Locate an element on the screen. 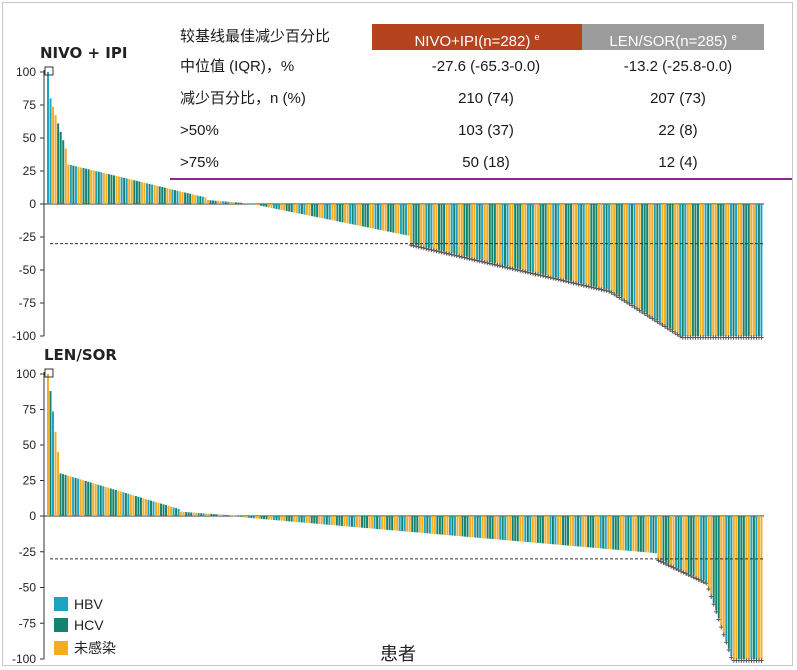 The width and height of the screenshot is (797, 670). stats-title: 较基线最佳减少百分比 is located at coordinates (255, 36).